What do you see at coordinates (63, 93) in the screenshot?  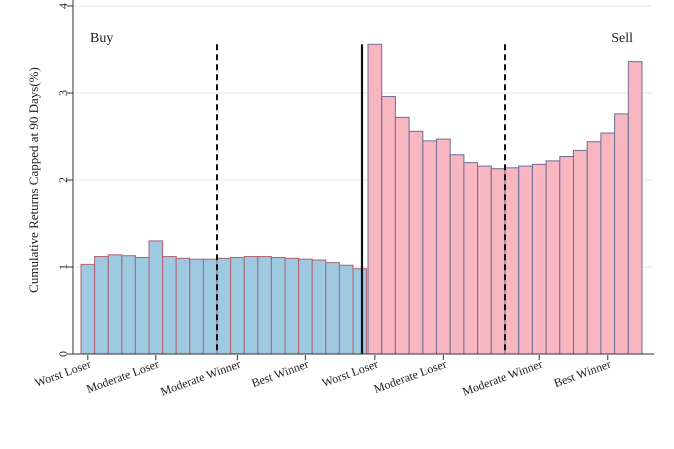 I see `y-tick-label: 3` at bounding box center [63, 93].